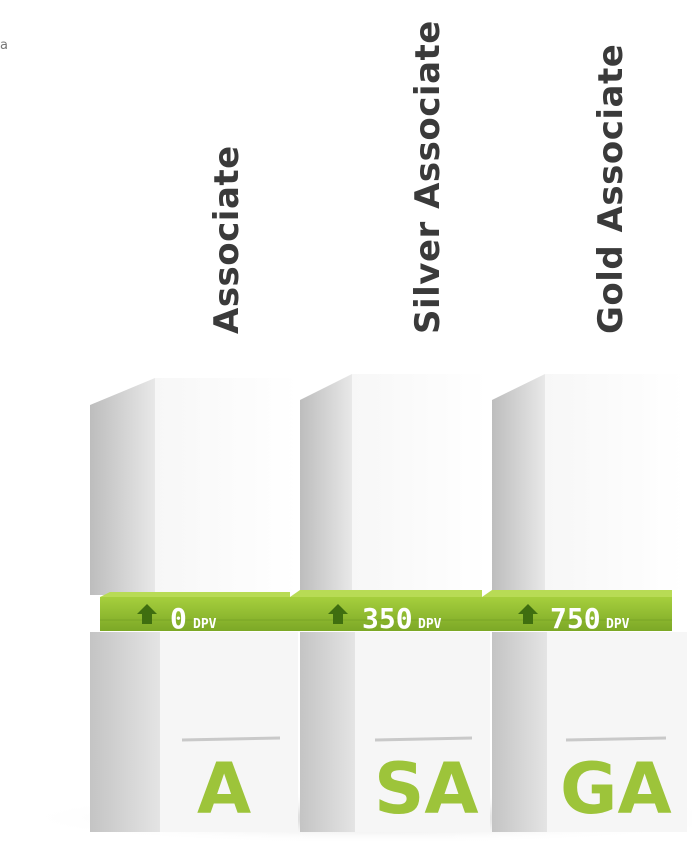 This screenshot has height=841, width=692. Describe the element at coordinates (575, 618) in the screenshot. I see `dpv-value: 750` at that location.